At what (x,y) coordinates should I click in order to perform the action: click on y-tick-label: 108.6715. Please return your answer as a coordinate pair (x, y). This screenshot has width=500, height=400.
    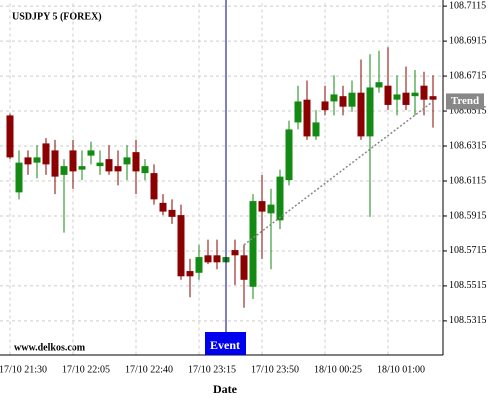
    Looking at the image, I should click on (468, 75).